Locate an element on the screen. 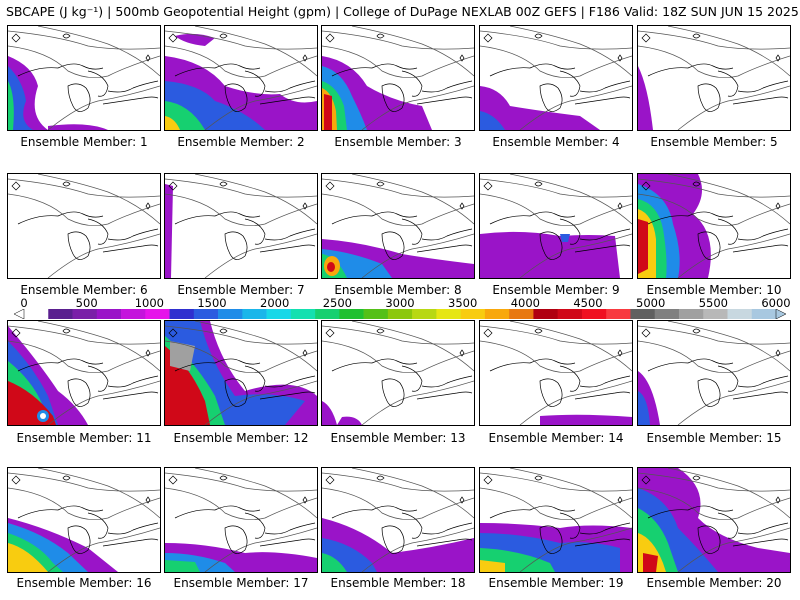  caption-member-18: Ensemble Member: 18 is located at coordinates (398, 583).